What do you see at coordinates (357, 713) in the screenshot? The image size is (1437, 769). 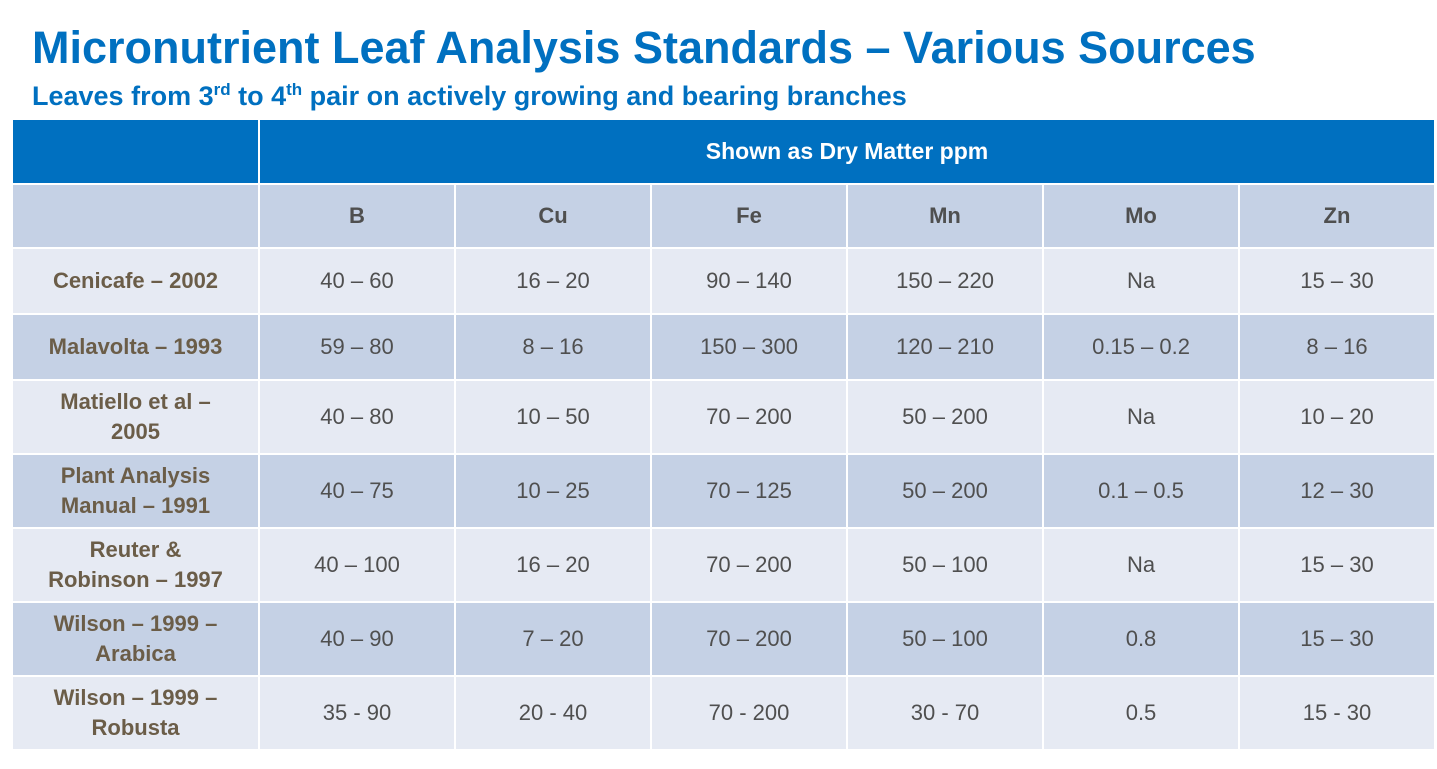 I see `cell-b: 35 - 90` at bounding box center [357, 713].